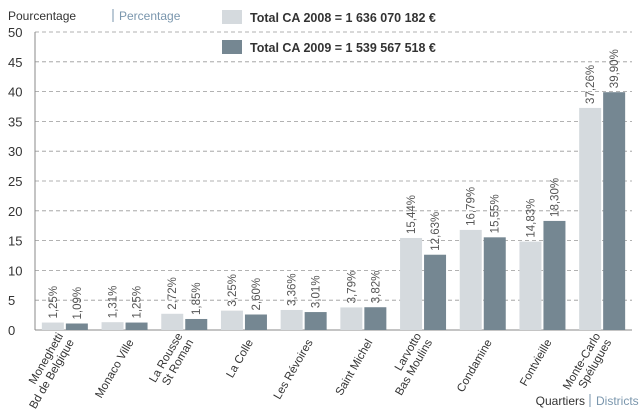 This screenshot has width=643, height=416. What do you see at coordinates (11, 330) in the screenshot?
I see `y-tick-label: 0` at bounding box center [11, 330].